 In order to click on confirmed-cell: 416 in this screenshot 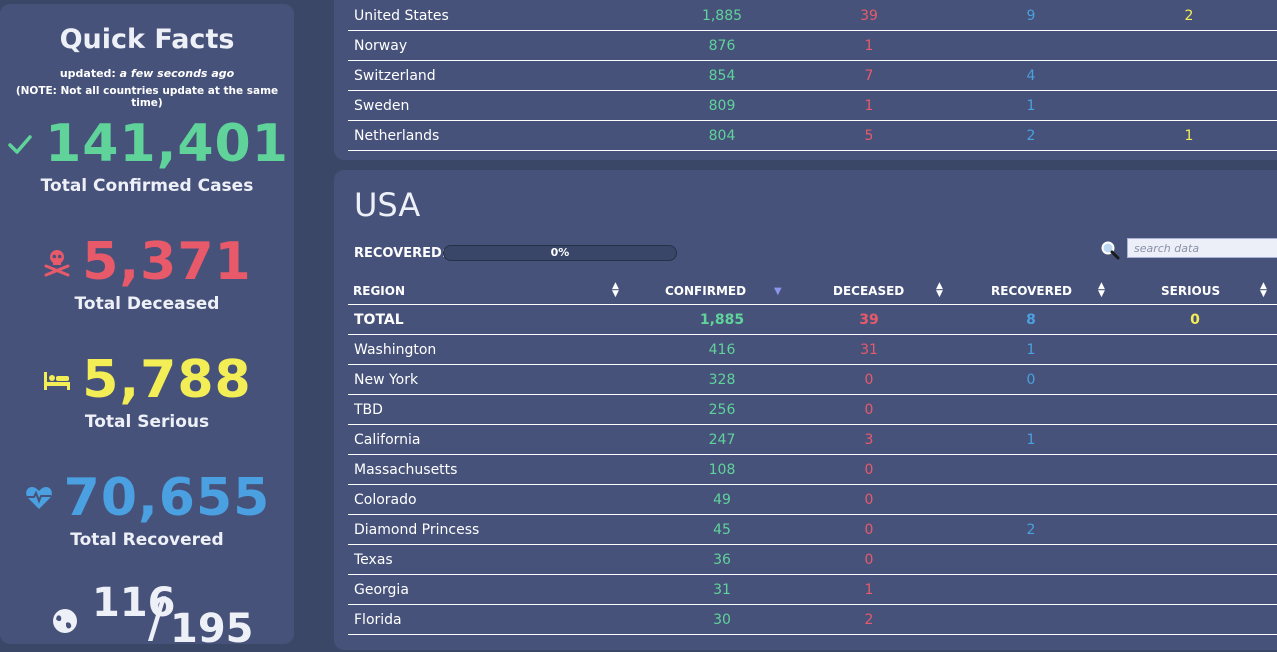, I will do `click(722, 350)`.